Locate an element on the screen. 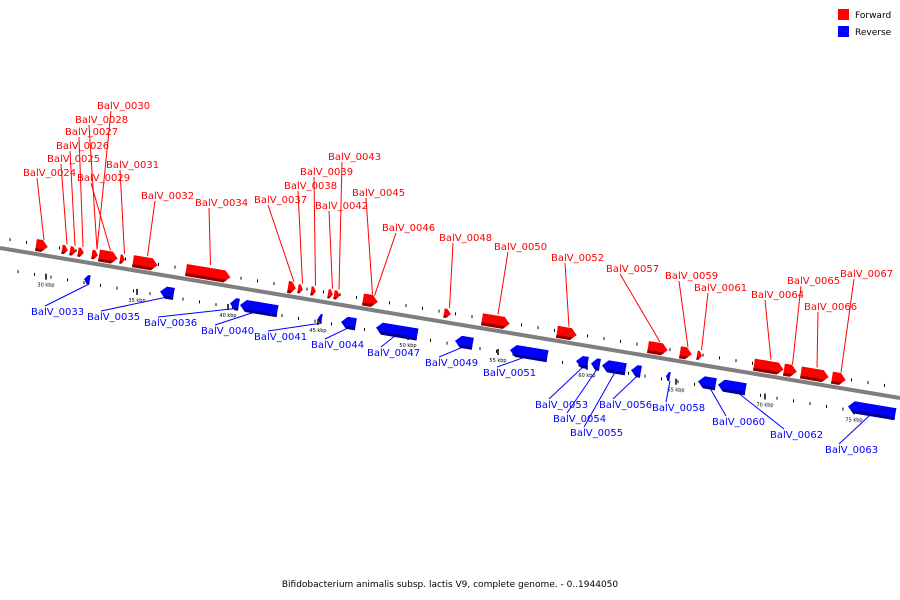 The width and height of the screenshot is (900, 600). gene-label-BalV_0036: BalV_0036 is located at coordinates (170, 323).